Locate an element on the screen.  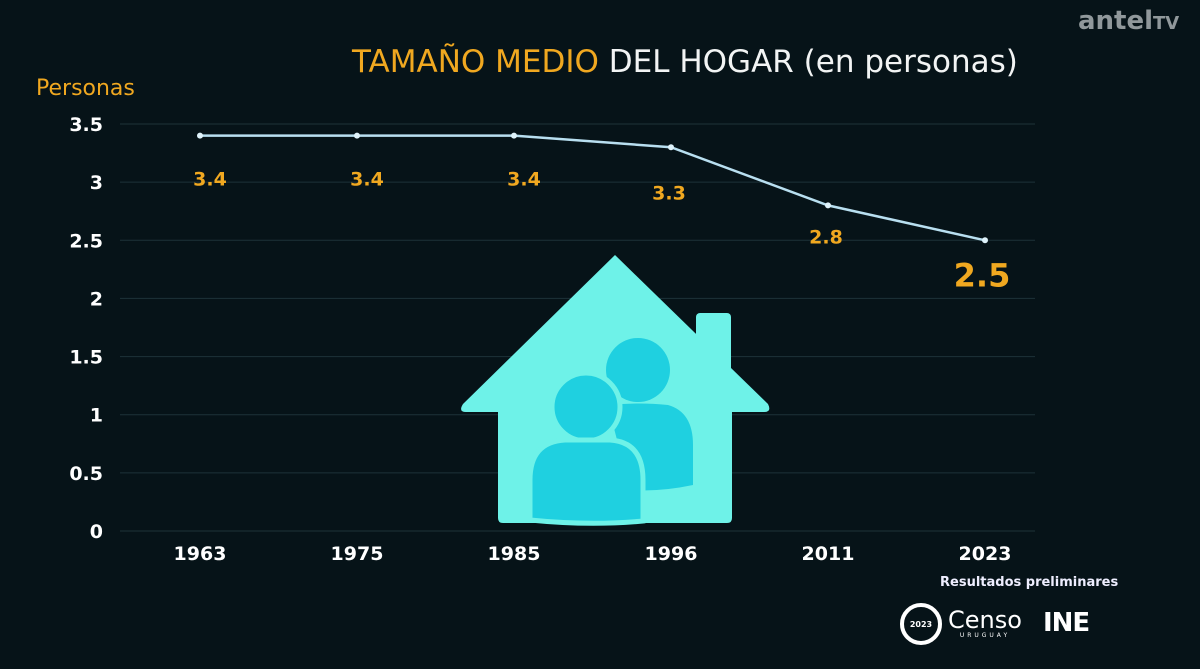
censo-logo: 2023 Censo URUGUAY is located at coordinates (961, 624).